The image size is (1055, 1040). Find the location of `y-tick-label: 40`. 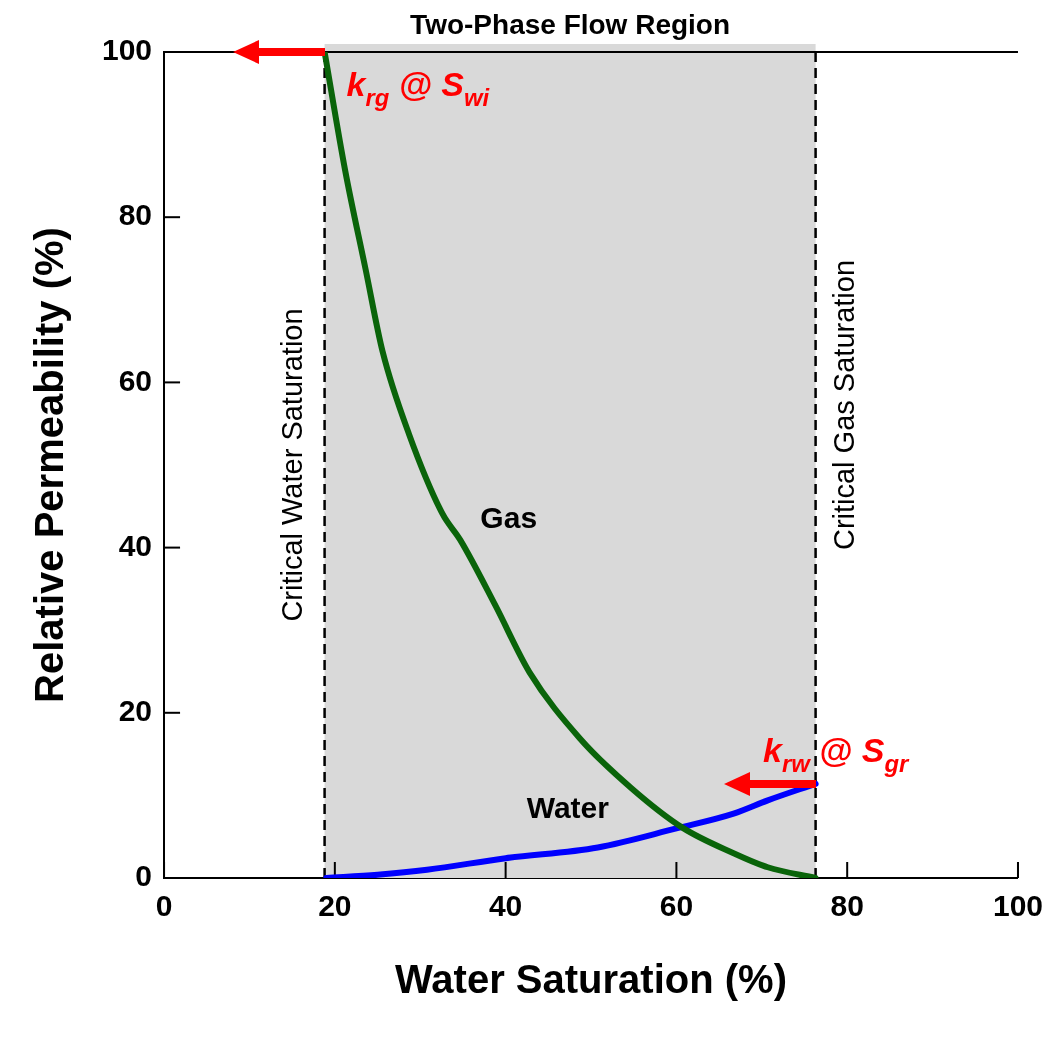

y-tick-label: 40 is located at coordinates (135, 545).